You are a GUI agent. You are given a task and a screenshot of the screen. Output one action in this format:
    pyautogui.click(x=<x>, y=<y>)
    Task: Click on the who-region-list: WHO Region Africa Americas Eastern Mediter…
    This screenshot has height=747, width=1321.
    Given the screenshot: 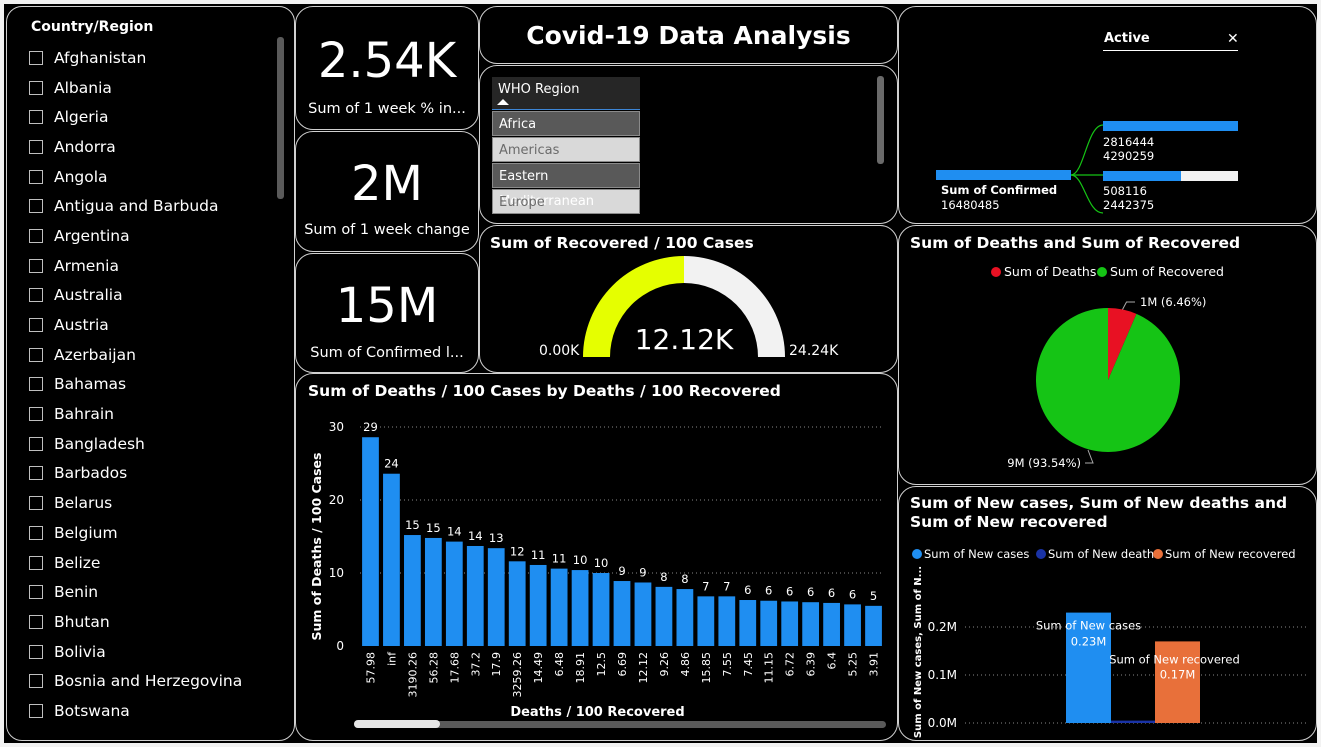 What is the action you would take?
    pyautogui.click(x=566, y=145)
    